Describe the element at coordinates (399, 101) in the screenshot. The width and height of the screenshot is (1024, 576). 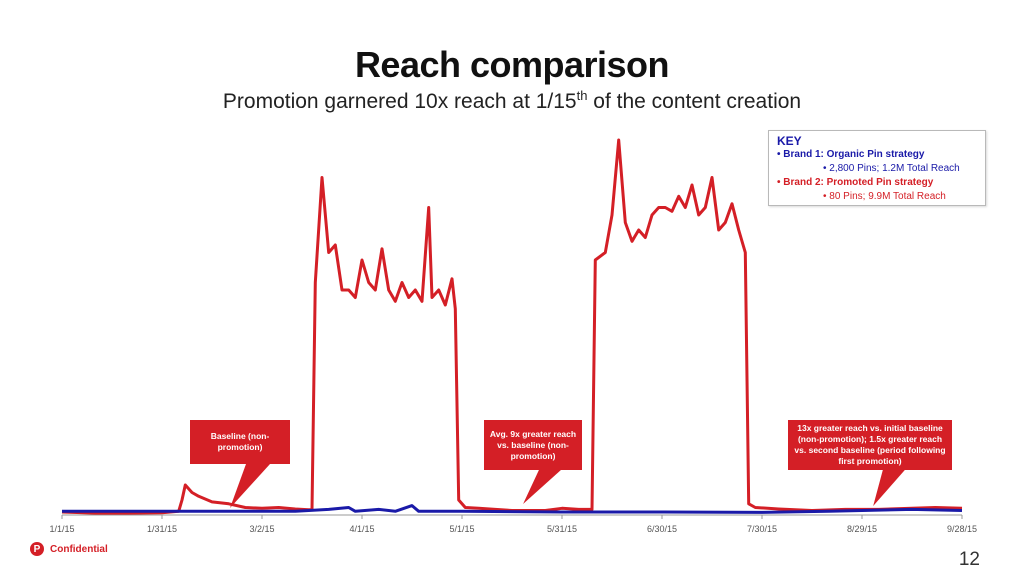
I see `subtitle-main: Promotion garnered 10x reach at 1/15` at that location.